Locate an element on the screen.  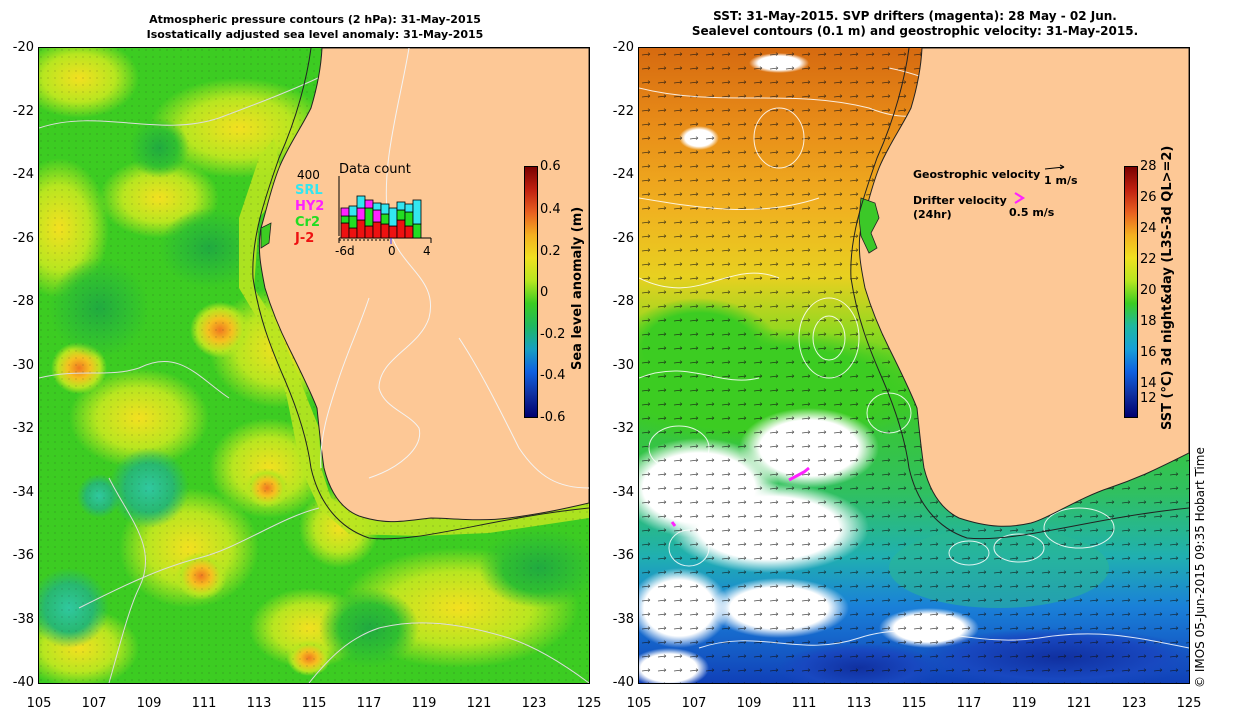
right-x-tick: 119 is located at coordinates (1024, 703).